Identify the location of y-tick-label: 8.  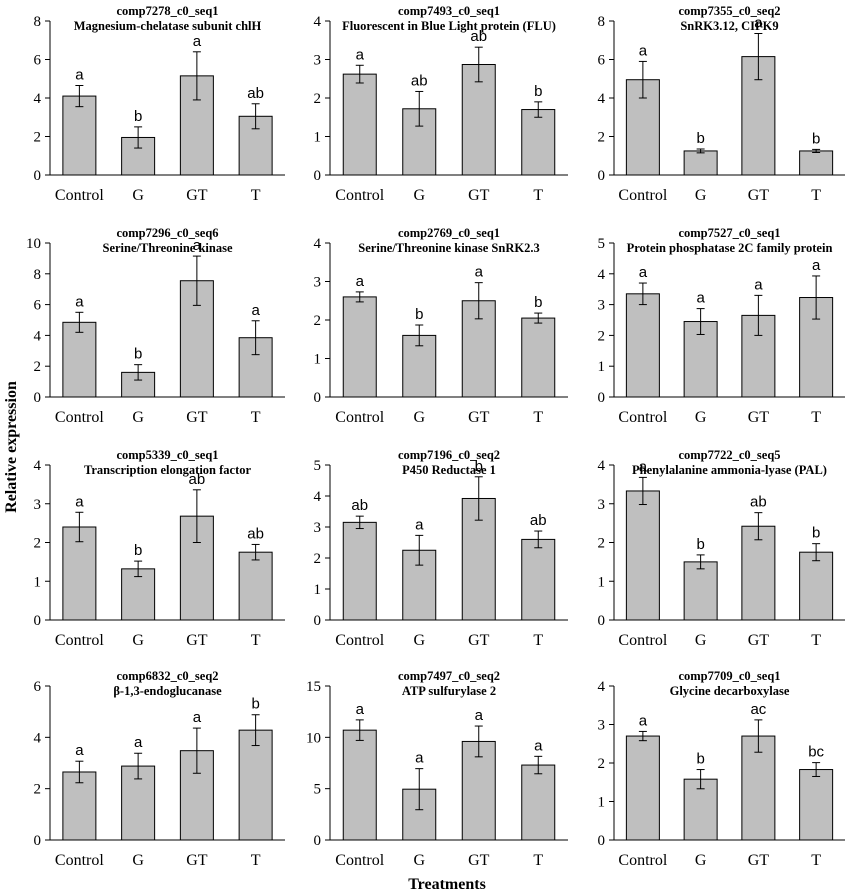
(602, 22).